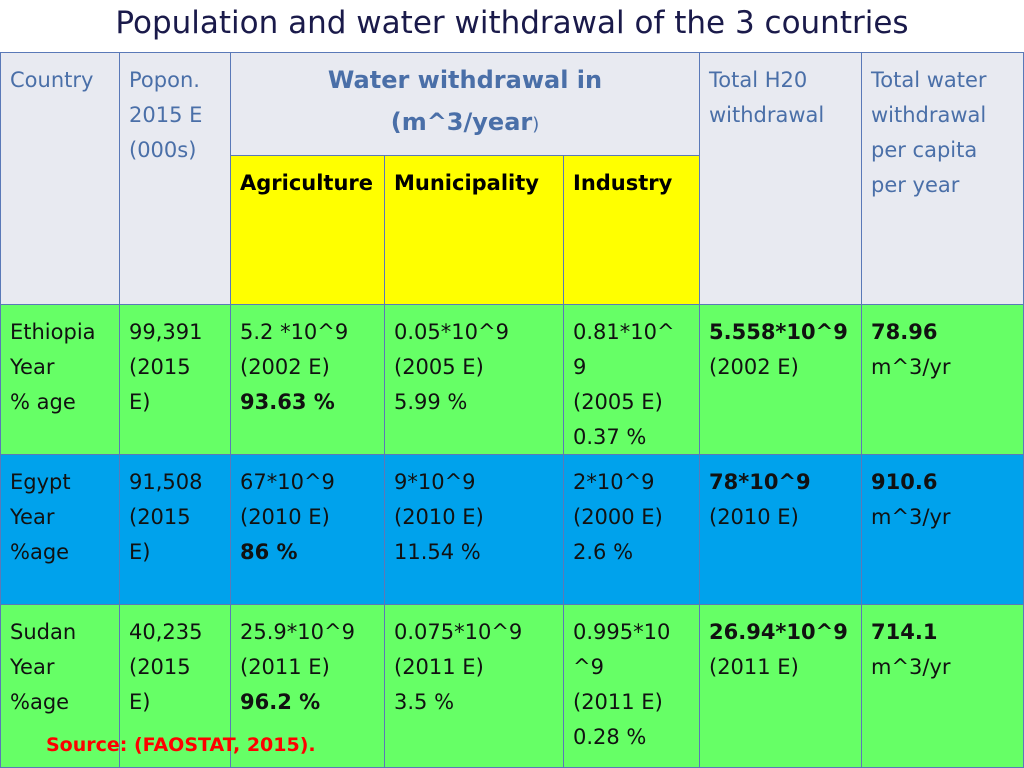 The width and height of the screenshot is (1024, 768). What do you see at coordinates (754, 517) in the screenshot?
I see `total-year: (2010 E)` at bounding box center [754, 517].